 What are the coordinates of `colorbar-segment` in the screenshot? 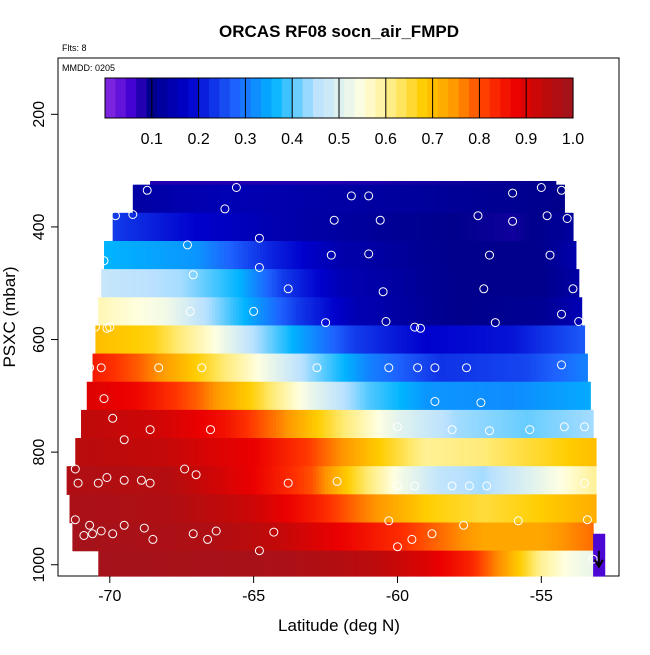 It's located at (214, 98).